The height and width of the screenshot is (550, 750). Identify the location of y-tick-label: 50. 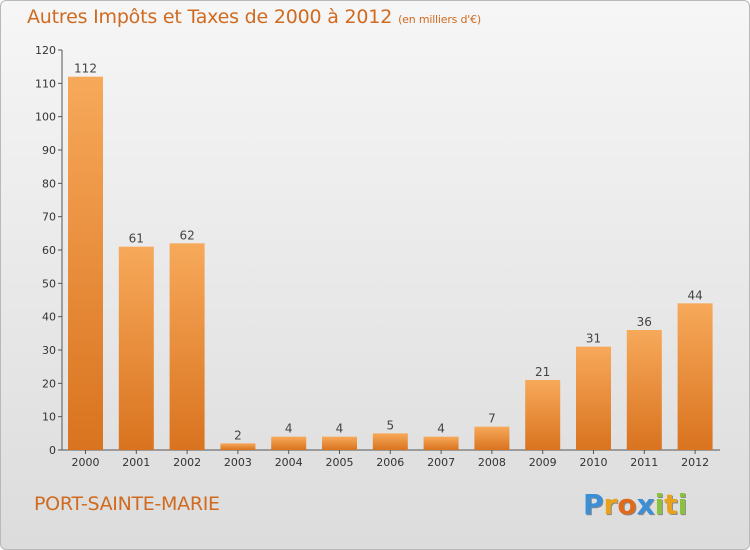
(49, 283).